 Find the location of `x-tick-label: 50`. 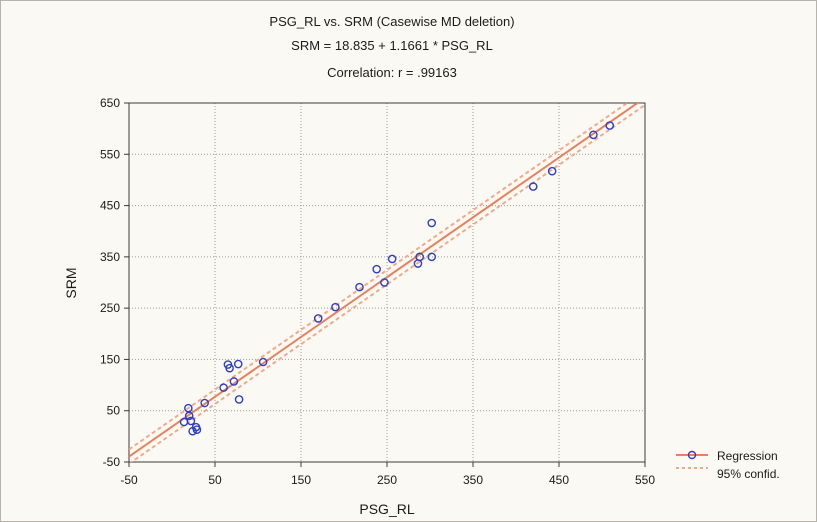

x-tick-label: 50 is located at coordinates (215, 480).